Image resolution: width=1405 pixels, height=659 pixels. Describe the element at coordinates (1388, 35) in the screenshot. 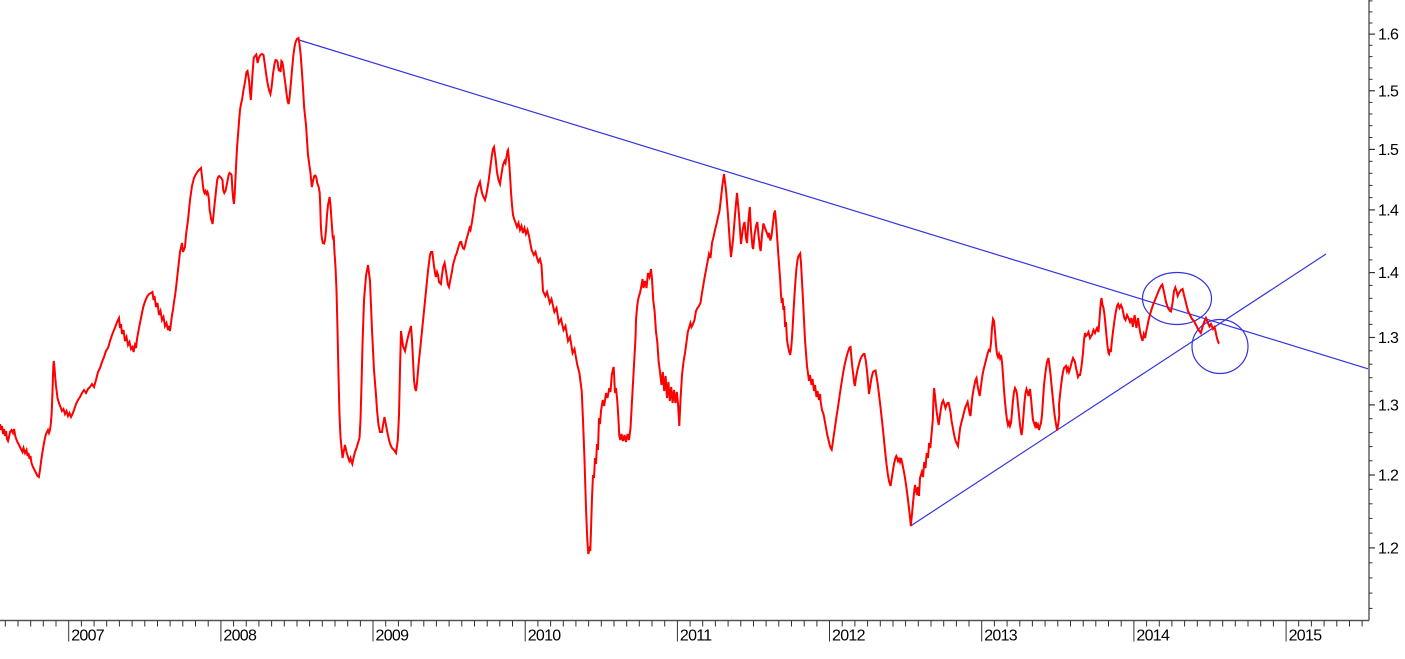

I see `svg-text: 1.6` at that location.